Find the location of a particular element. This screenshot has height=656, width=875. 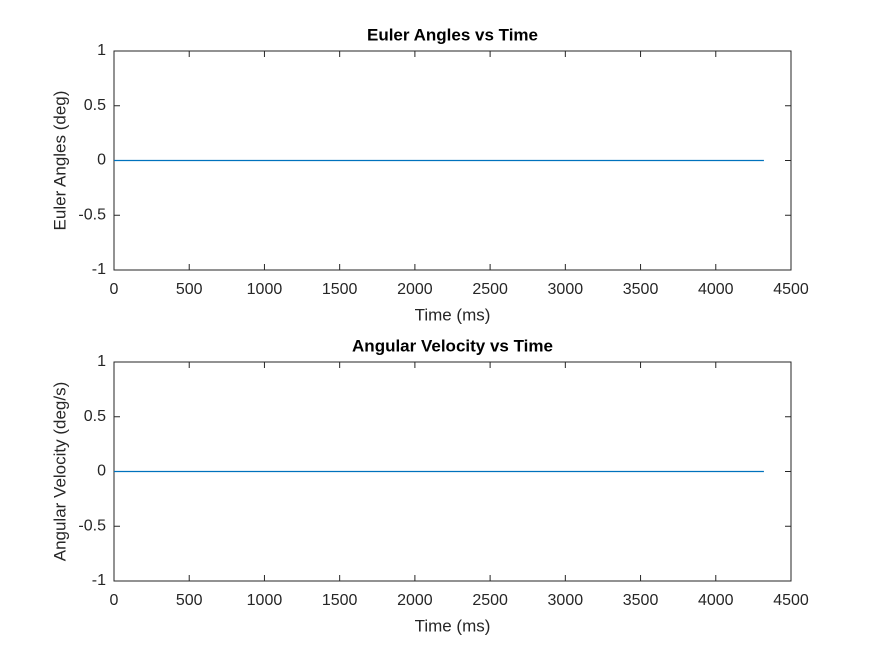

y-axis-label: Angular Velocity (deg/s) is located at coordinates (59, 472).